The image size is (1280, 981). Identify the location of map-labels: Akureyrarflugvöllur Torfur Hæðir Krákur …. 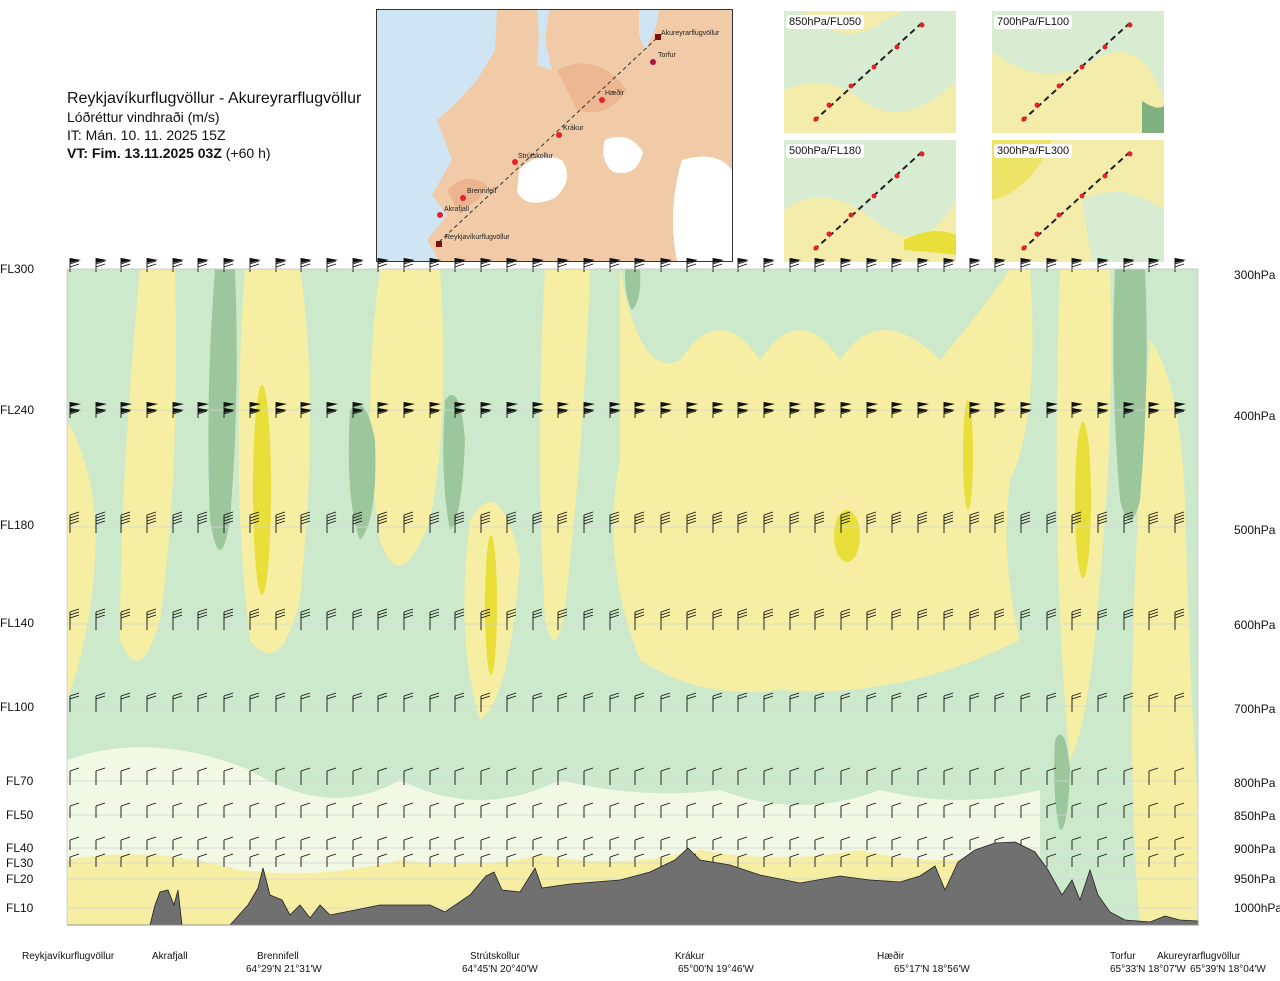
(582, 135).